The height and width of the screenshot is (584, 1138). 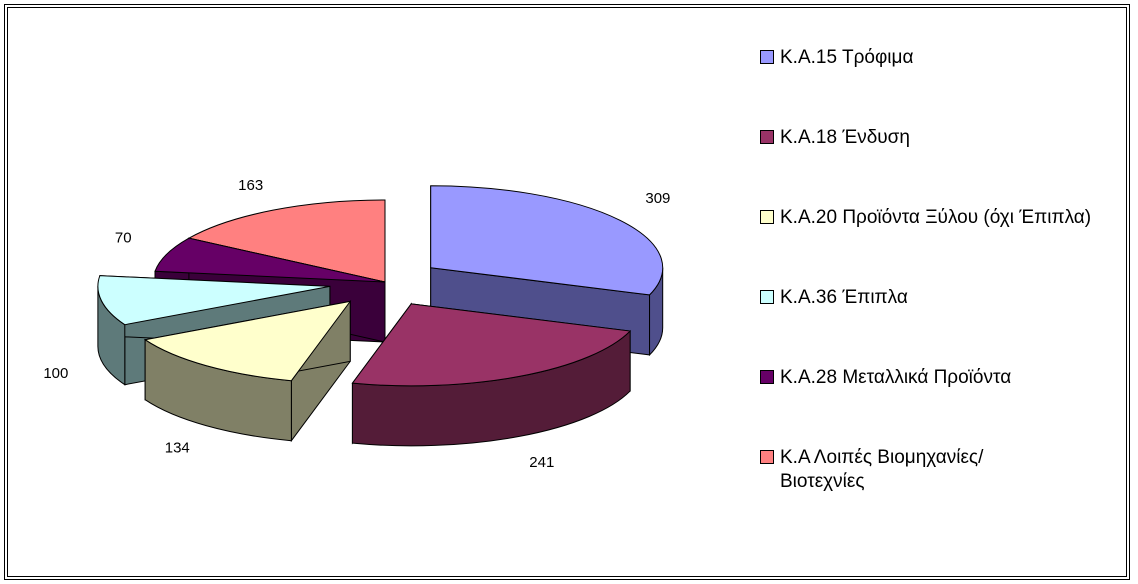 What do you see at coordinates (177, 447) in the screenshot?
I see `data-label: 134` at bounding box center [177, 447].